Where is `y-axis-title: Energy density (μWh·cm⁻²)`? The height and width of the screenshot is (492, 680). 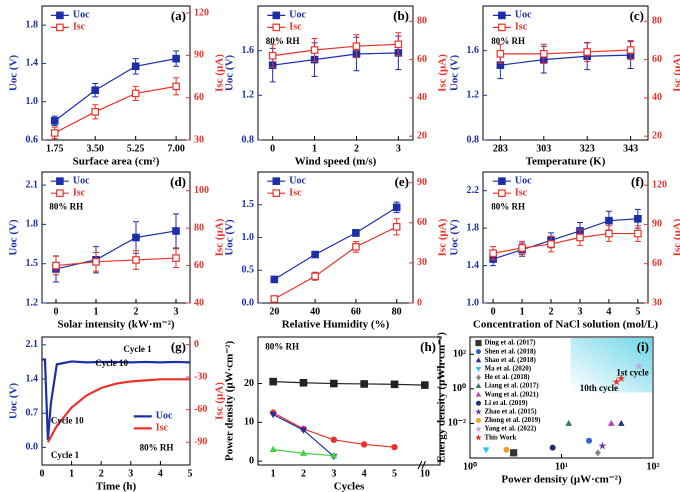
y-axis-title: Energy density (μWh·cm⁻²) is located at coordinates (442, 397).